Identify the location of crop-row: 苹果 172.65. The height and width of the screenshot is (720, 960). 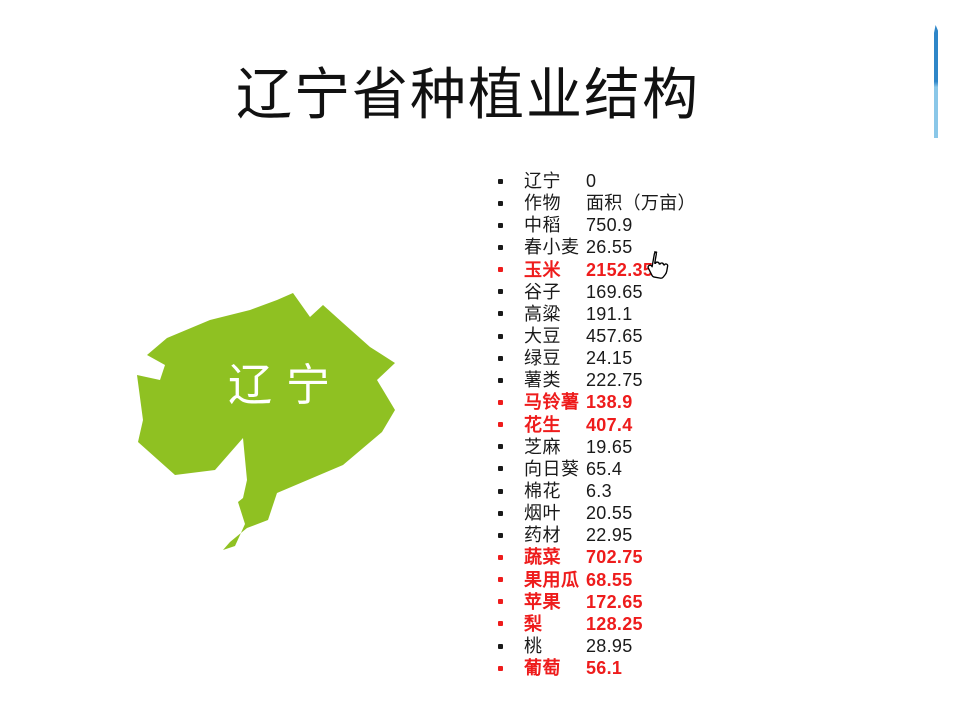
(591, 602).